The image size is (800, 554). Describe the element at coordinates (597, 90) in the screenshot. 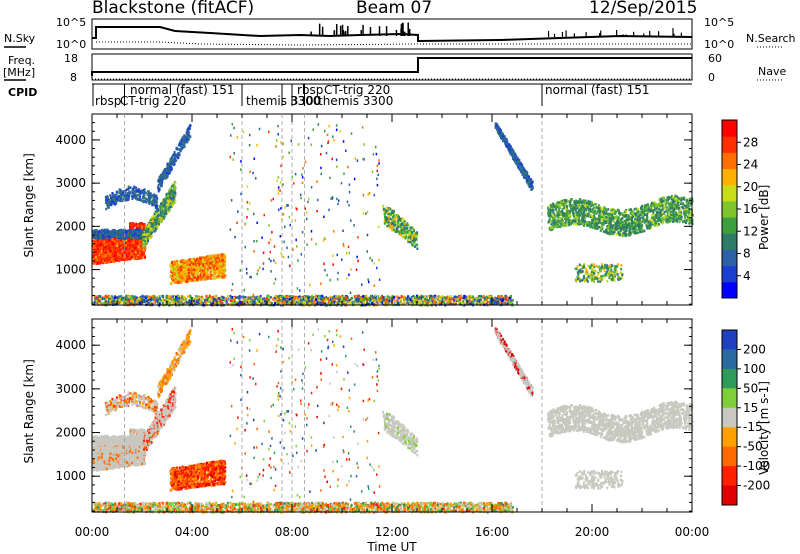

I see `cpid-label: normal (fast) 151` at that location.